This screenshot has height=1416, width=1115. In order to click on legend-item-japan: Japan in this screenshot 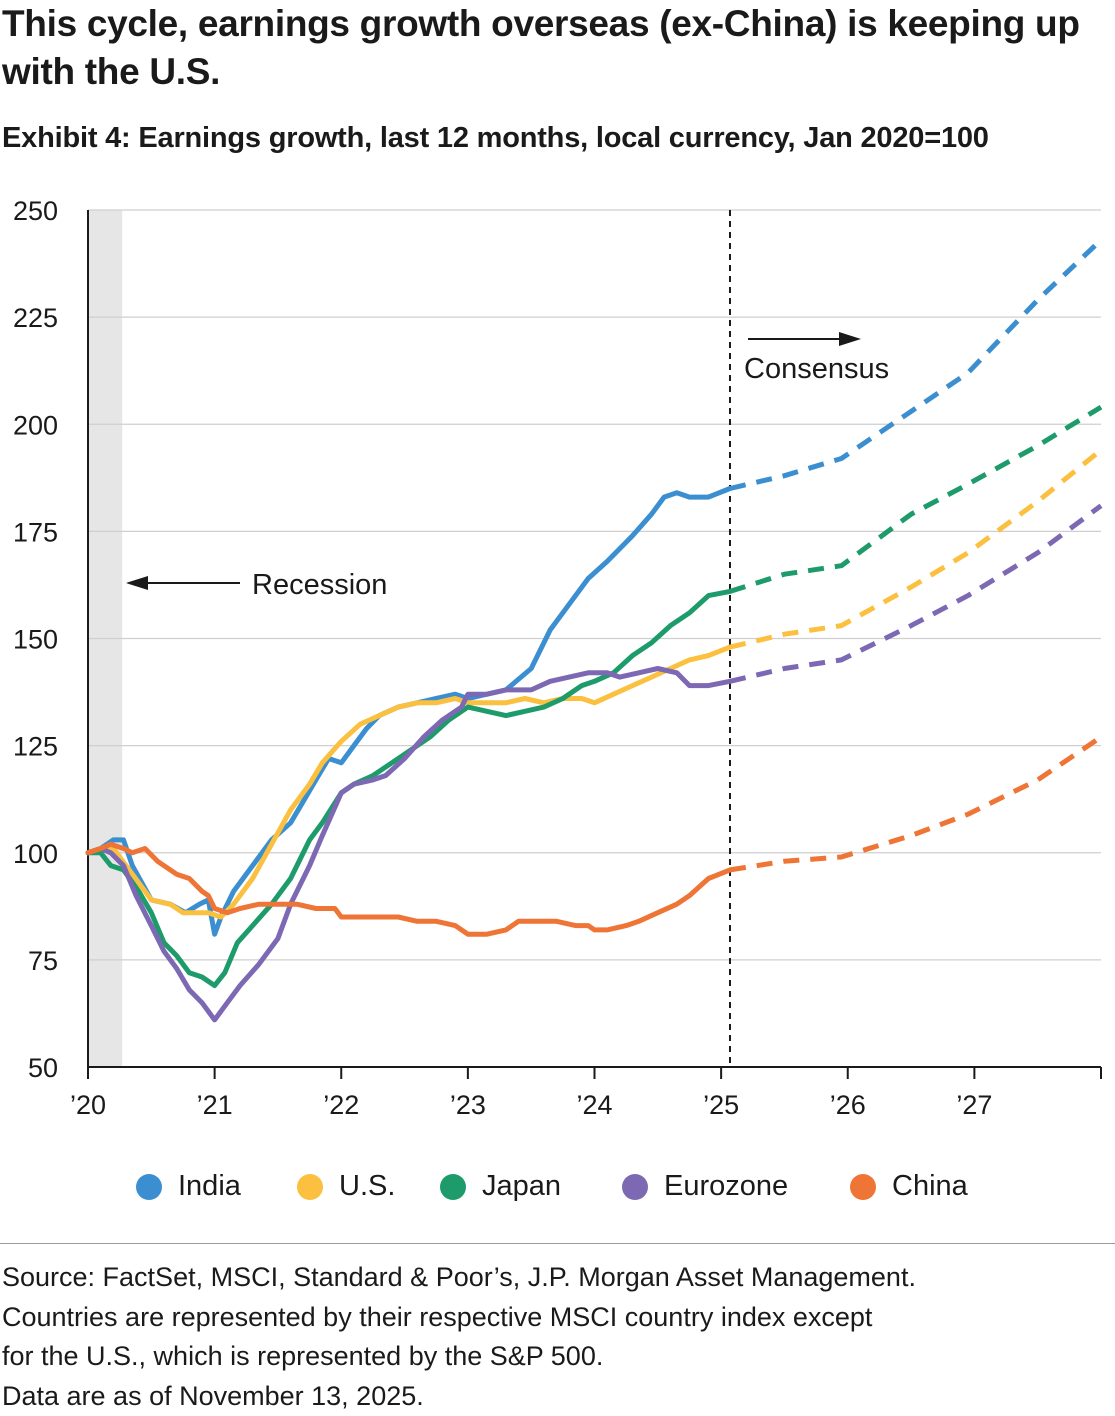, I will do `click(500, 1186)`.